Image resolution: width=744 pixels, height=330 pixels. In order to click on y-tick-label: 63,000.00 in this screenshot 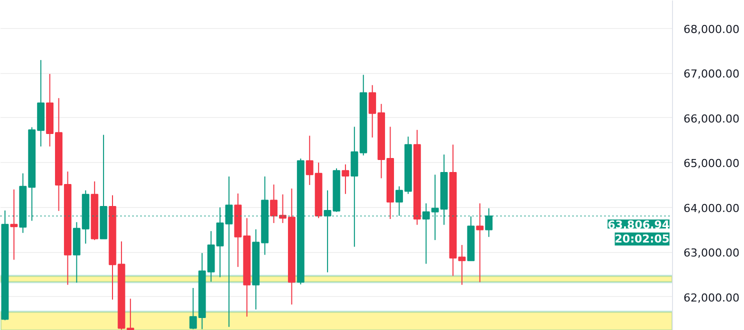, I will do `click(712, 253)`.